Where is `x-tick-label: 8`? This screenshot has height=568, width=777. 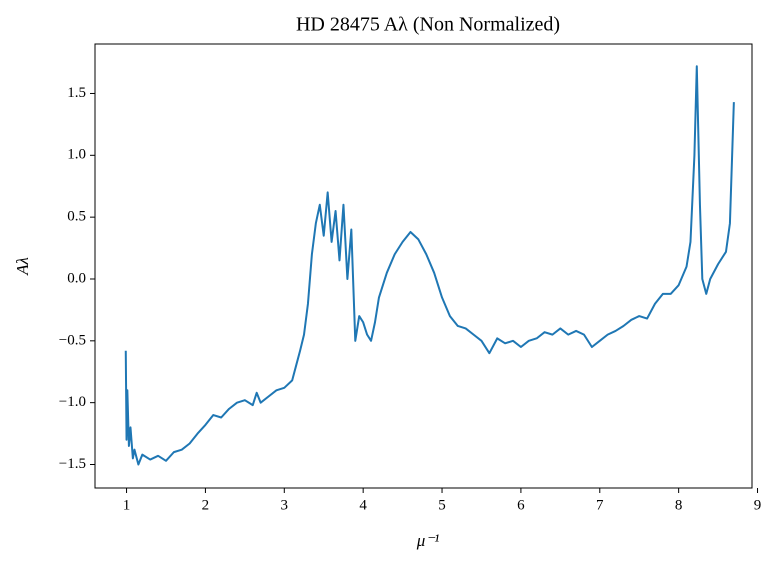
x-tick-label: 8 is located at coordinates (679, 505).